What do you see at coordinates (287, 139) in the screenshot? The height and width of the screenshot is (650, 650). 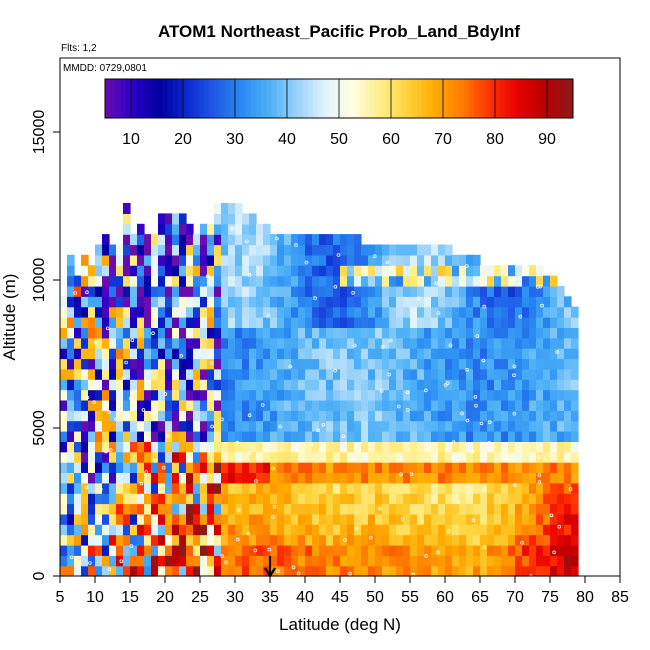 I see `colorbar-tick-label: 40` at bounding box center [287, 139].